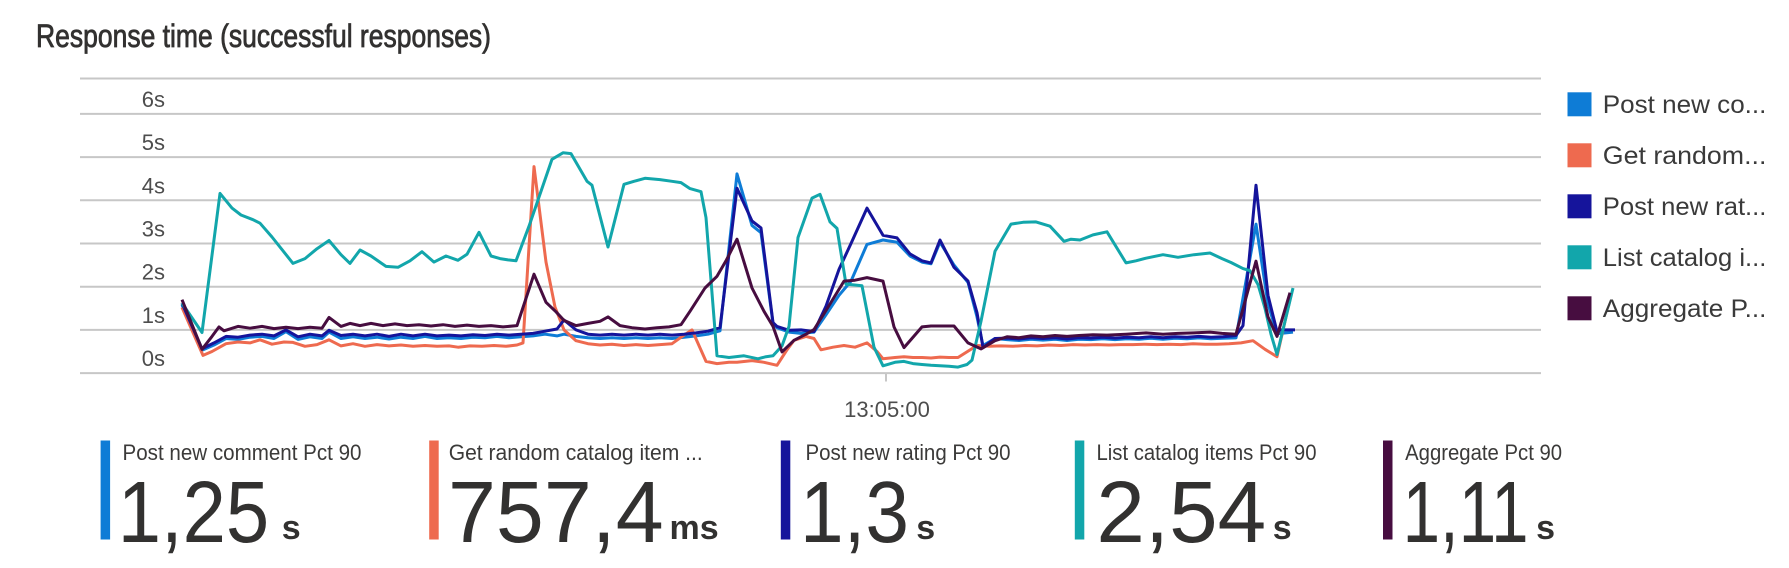  Describe the element at coordinates (1466, 512) in the screenshot. I see `svg-text: 1,11` at that location.